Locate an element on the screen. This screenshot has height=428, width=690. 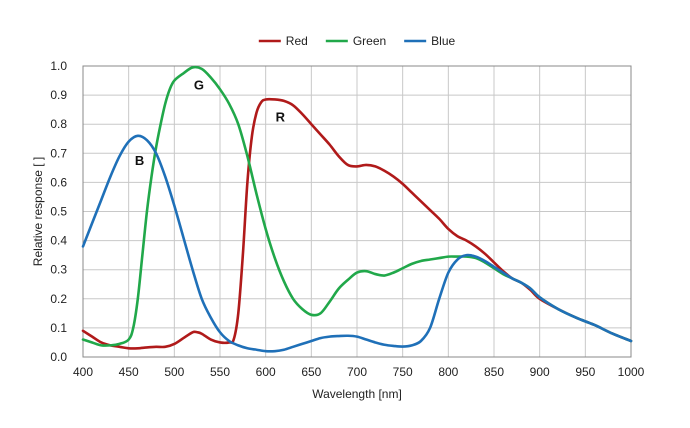
x-axis-title: Wavelength [nm] is located at coordinates (357, 394).